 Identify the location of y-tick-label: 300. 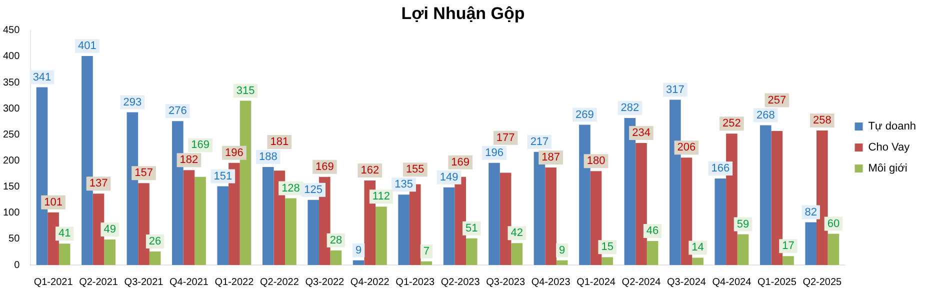
(11, 108).